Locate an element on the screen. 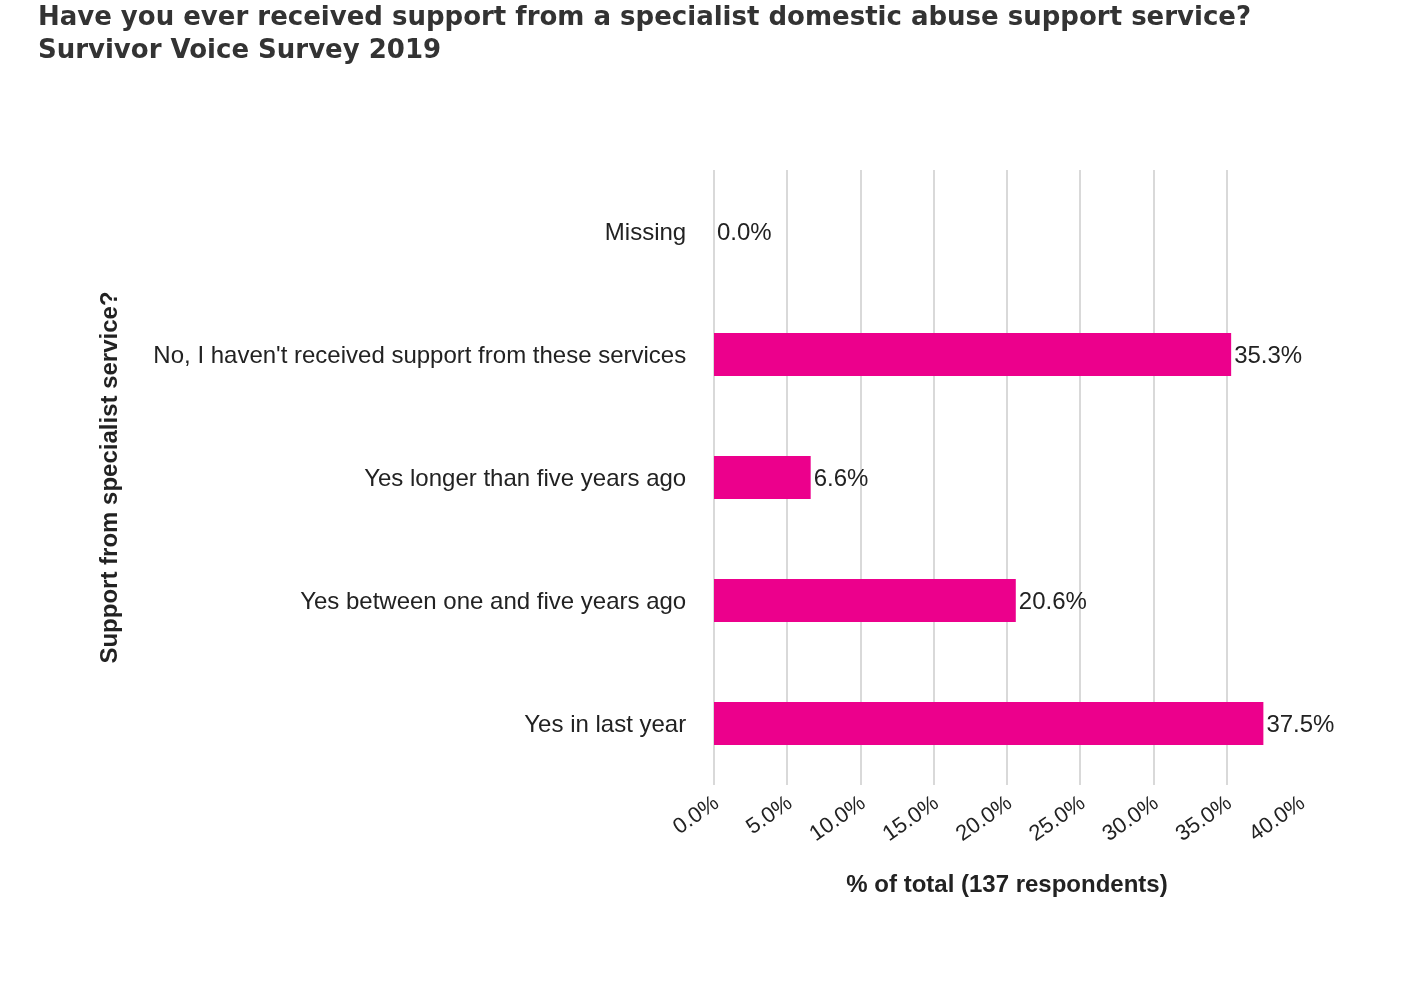 The width and height of the screenshot is (1405, 985). data-label: 0.0% is located at coordinates (744, 232).